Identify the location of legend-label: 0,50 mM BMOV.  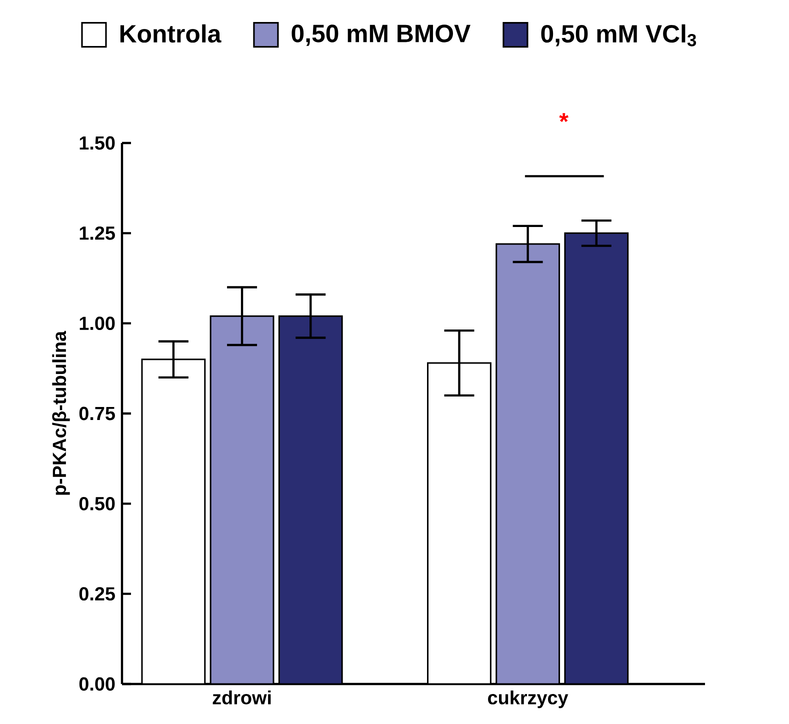
(381, 35).